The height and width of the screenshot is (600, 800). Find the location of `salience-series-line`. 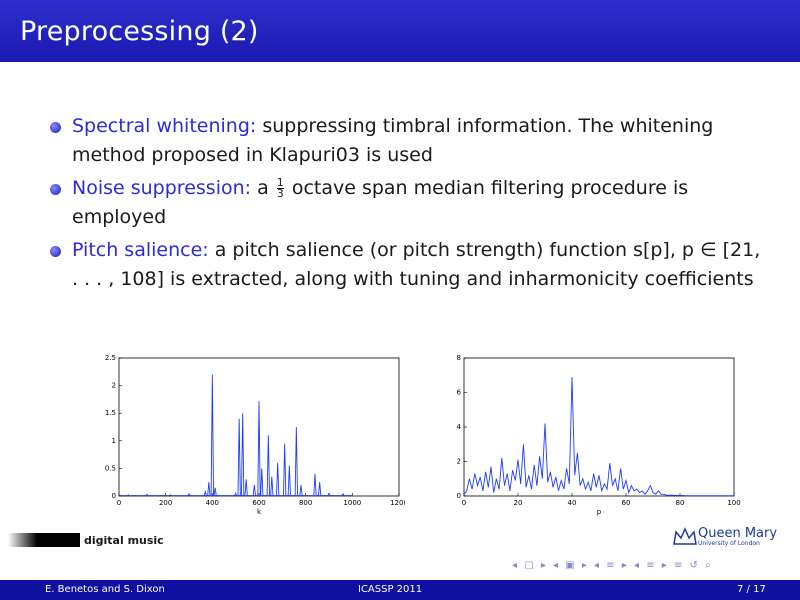

salience-series-line is located at coordinates (598, 436).